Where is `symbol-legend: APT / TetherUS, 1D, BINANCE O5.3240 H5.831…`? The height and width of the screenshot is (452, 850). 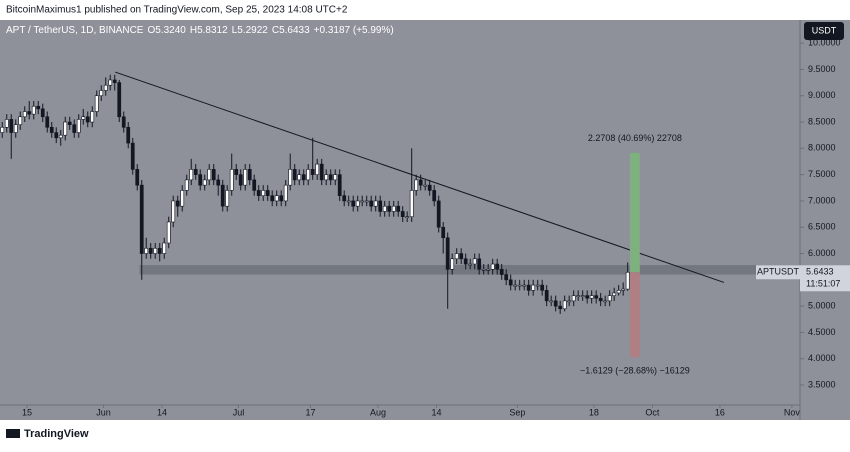 symbol-legend: APT / TetherUS, 1D, BINANCE O5.3240 H5.831… is located at coordinates (200, 30).